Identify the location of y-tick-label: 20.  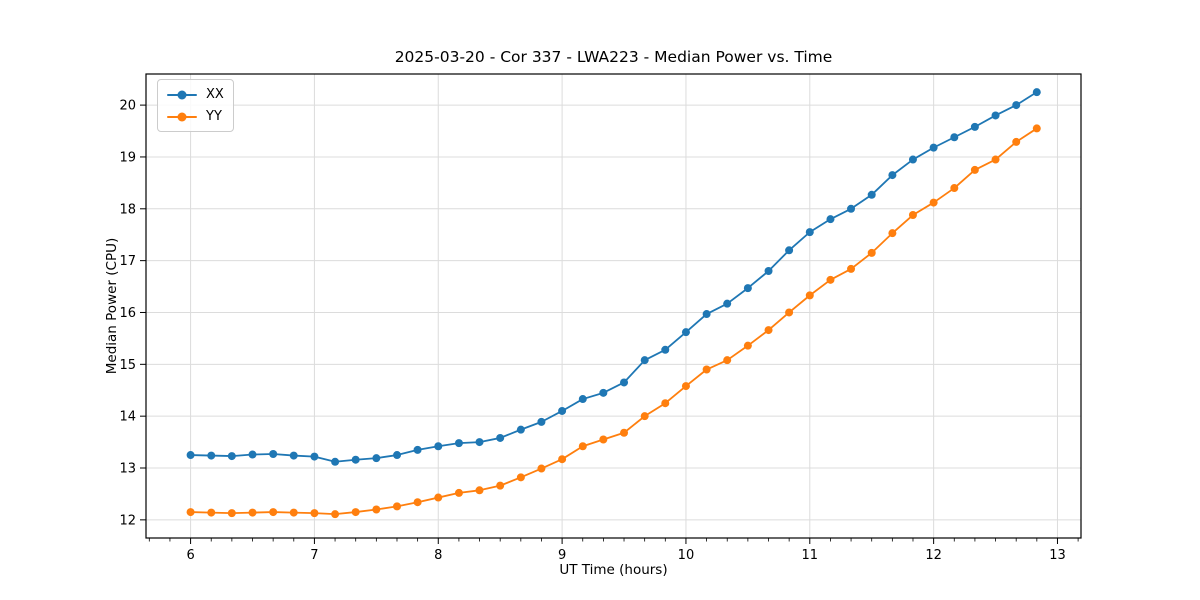
(127, 106).